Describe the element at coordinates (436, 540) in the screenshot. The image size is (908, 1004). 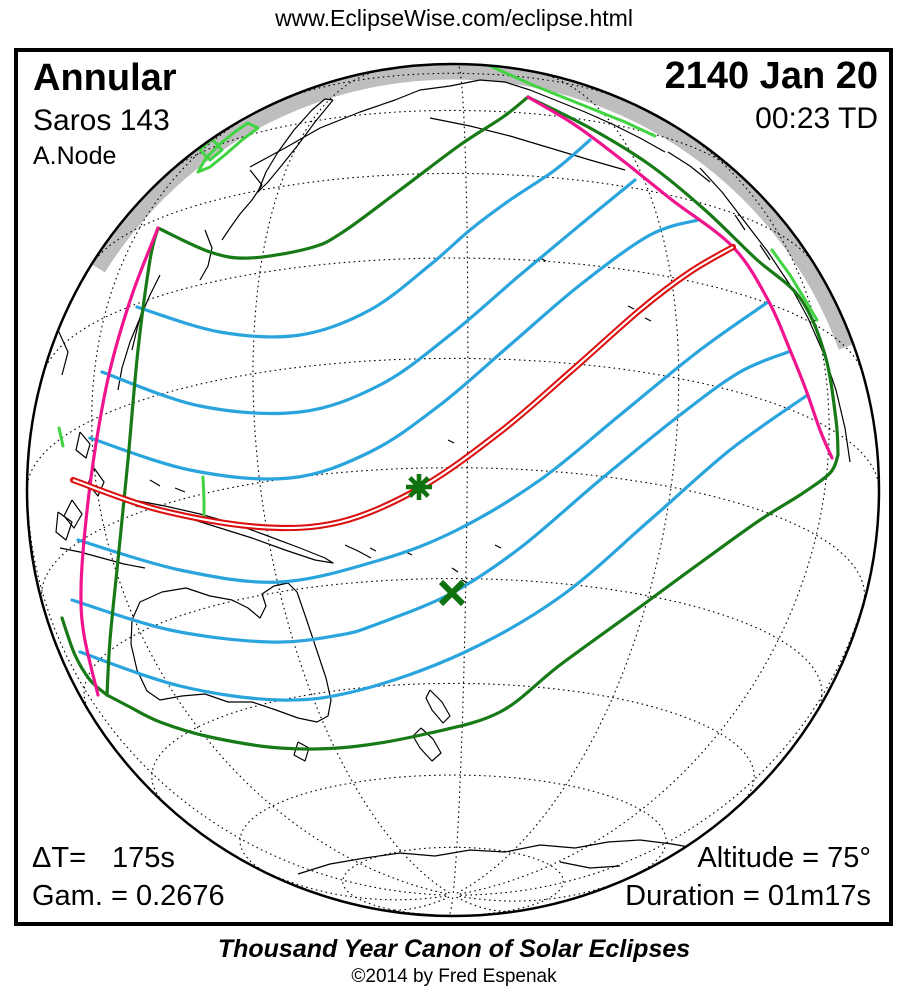
I see `eclipse-marks` at that location.